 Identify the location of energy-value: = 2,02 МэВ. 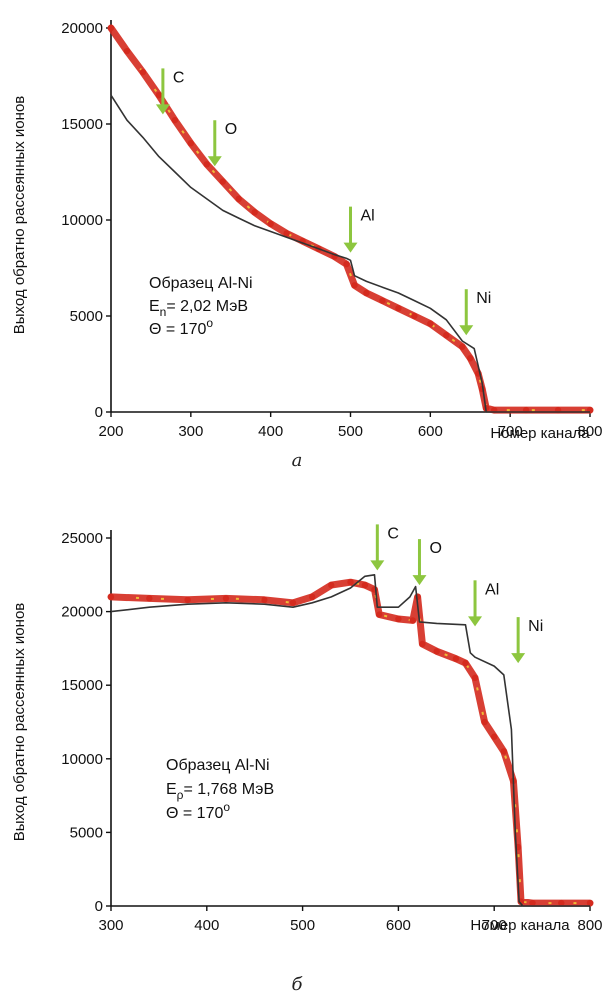
(207, 306).